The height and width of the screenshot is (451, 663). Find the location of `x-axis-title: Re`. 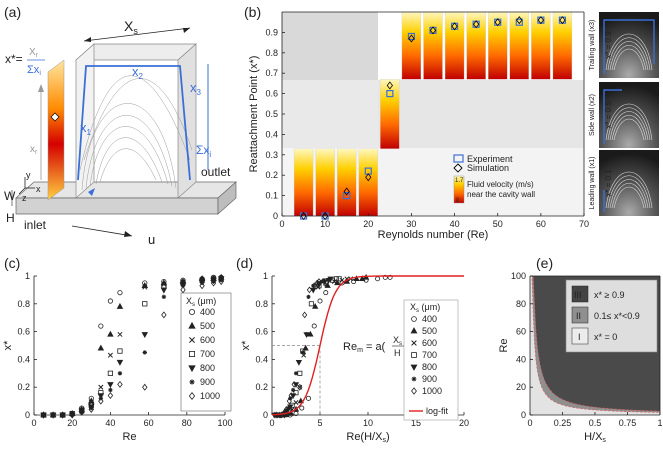

x-axis-title: Re is located at coordinates (129, 437).